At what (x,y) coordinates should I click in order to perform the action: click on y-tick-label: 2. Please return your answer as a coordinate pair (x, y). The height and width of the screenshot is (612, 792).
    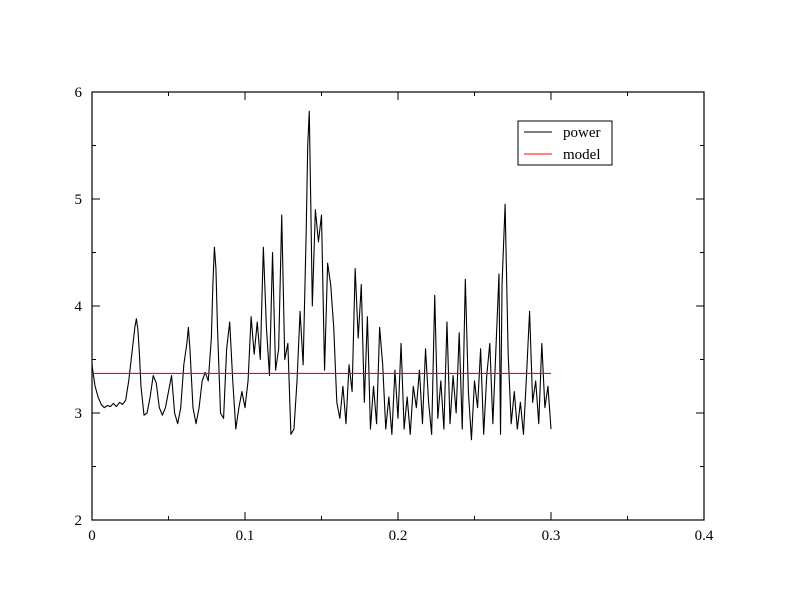
    Looking at the image, I should click on (79, 521).